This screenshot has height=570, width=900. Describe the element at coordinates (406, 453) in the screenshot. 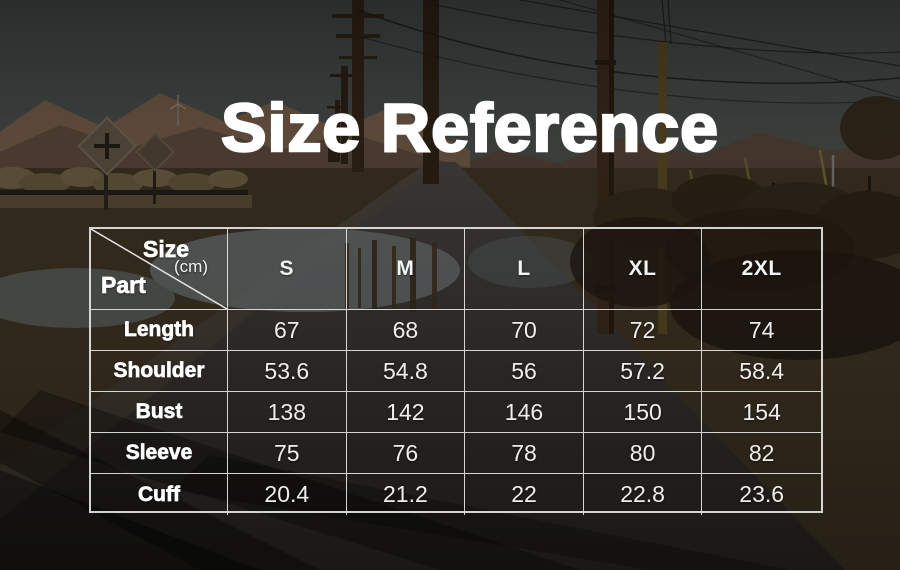

I see `table-cell: 76` at that location.